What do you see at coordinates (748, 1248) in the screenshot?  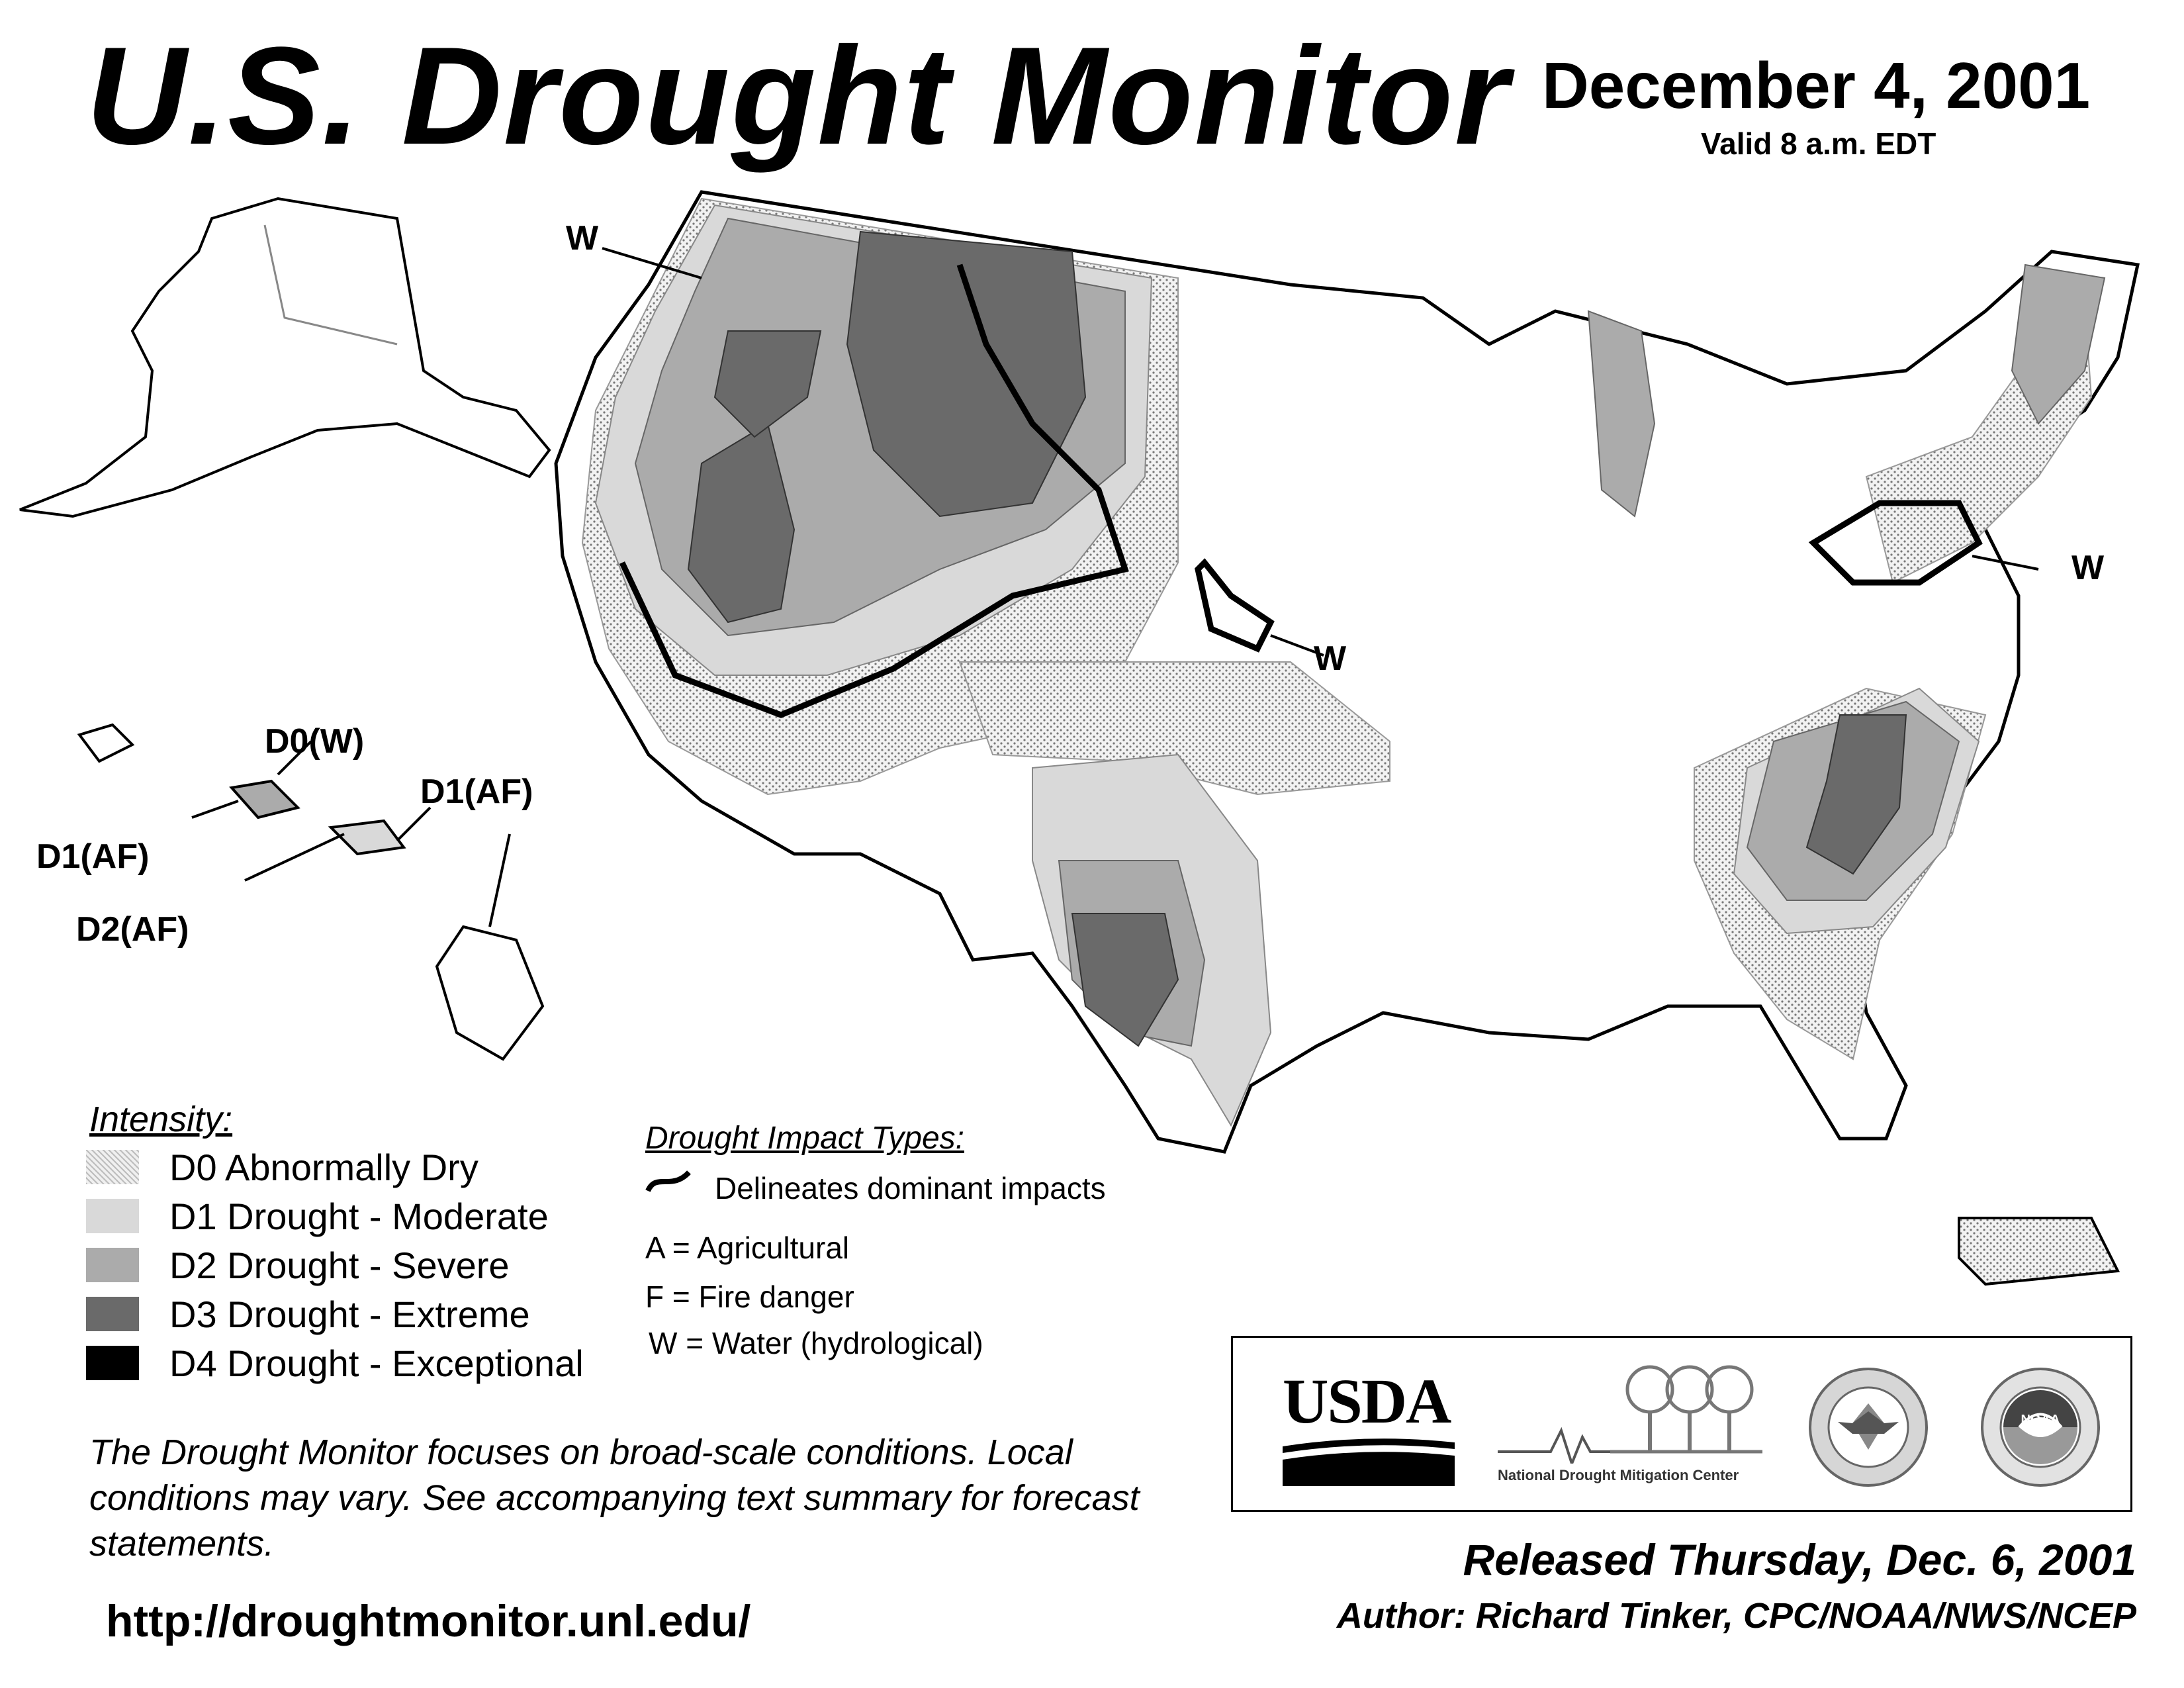 I see `impact-agricultural-label: A = Agricultural` at bounding box center [748, 1248].